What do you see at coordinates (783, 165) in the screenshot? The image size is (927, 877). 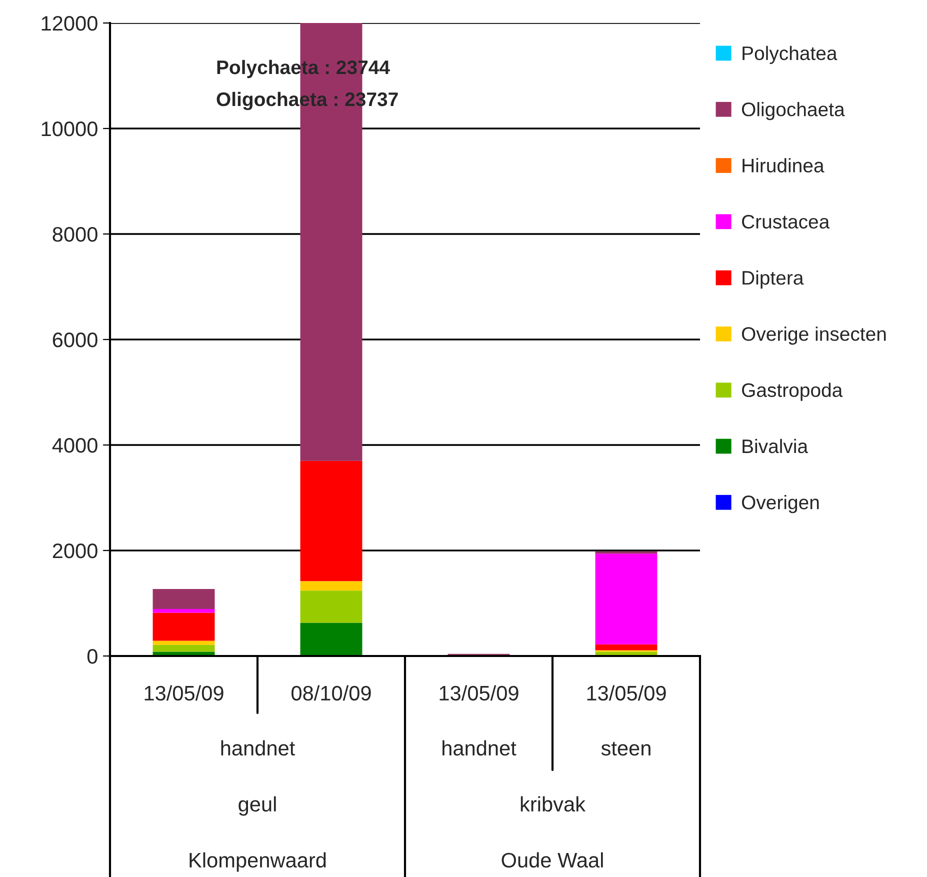 I see `legend-label: Hirudinea` at bounding box center [783, 165].